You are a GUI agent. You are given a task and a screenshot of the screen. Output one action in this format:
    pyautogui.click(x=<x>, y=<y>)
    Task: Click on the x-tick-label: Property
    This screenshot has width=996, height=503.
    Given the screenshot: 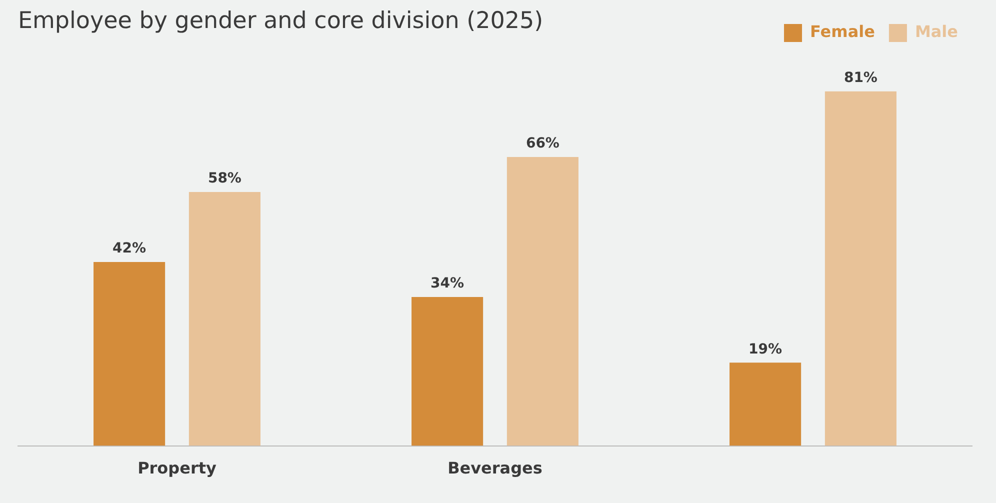 What is the action you would take?
    pyautogui.click(x=178, y=468)
    